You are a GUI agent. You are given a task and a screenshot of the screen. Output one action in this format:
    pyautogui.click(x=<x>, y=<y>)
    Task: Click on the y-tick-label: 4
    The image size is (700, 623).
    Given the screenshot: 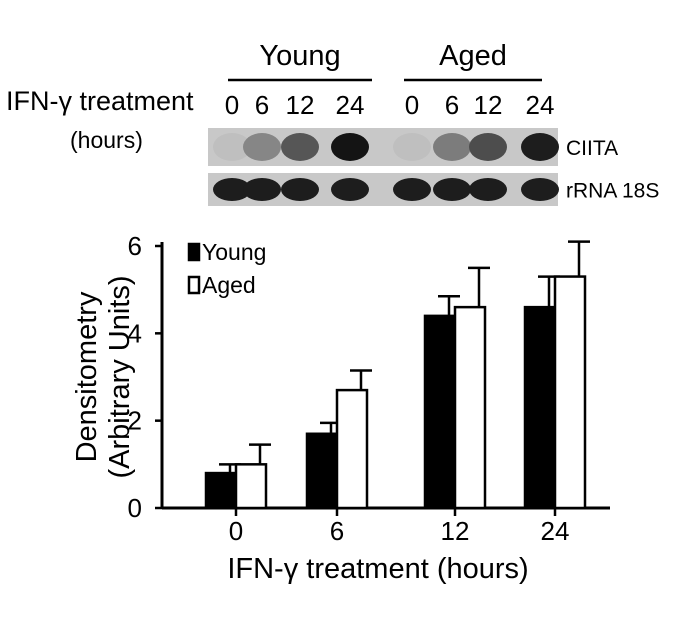 What is the action you would take?
    pyautogui.click(x=135, y=333)
    